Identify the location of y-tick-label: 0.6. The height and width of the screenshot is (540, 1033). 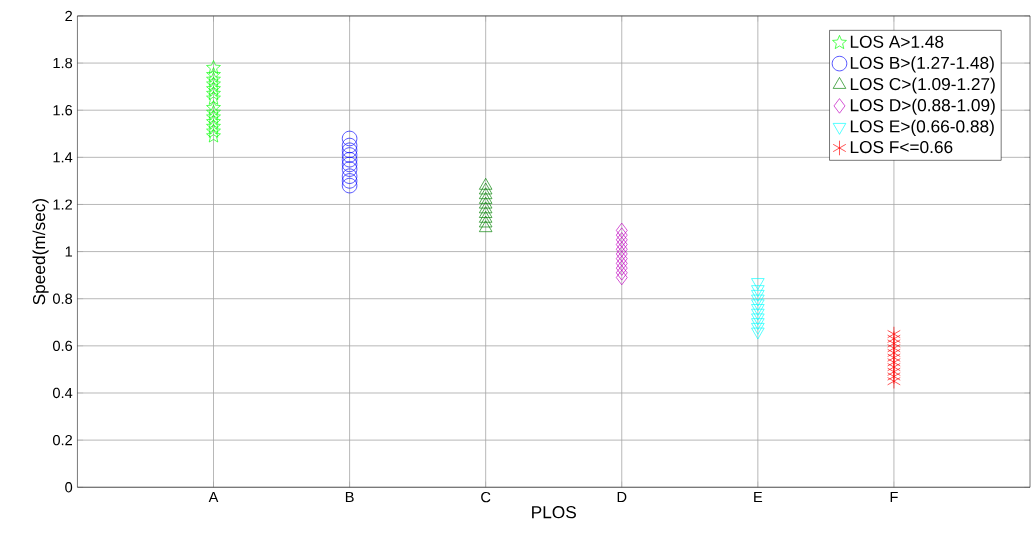
(62, 345).